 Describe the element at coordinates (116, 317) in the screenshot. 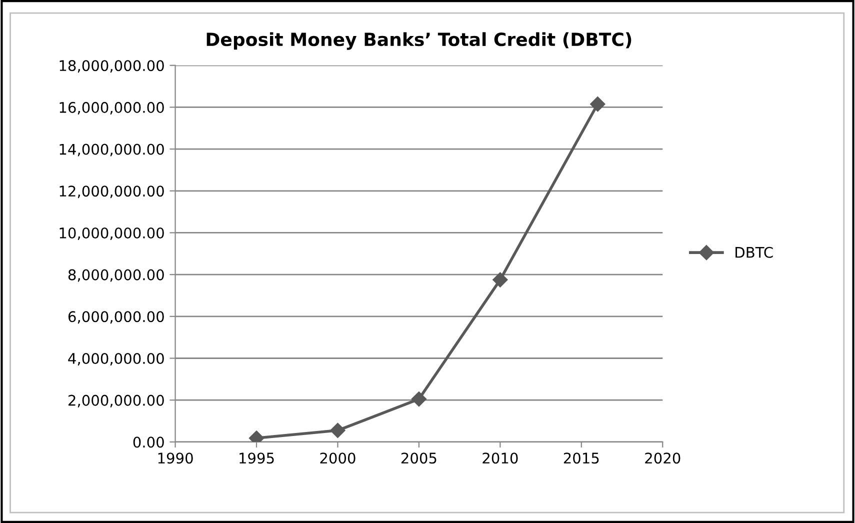

I see `y-tick-label: 6,000,000.00` at that location.